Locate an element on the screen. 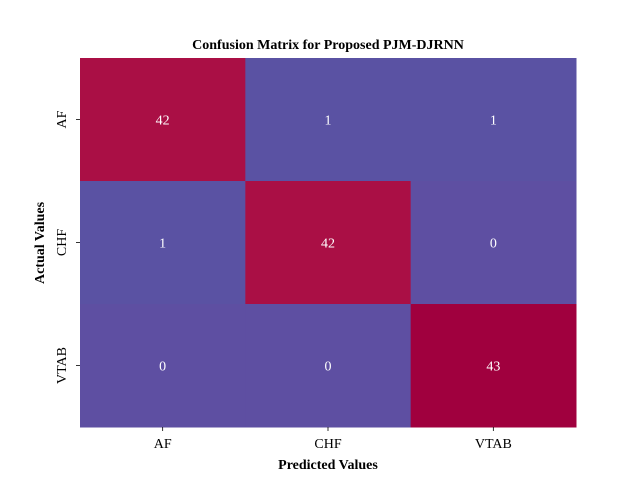  y-tick-label: VTAB is located at coordinates (62, 365).